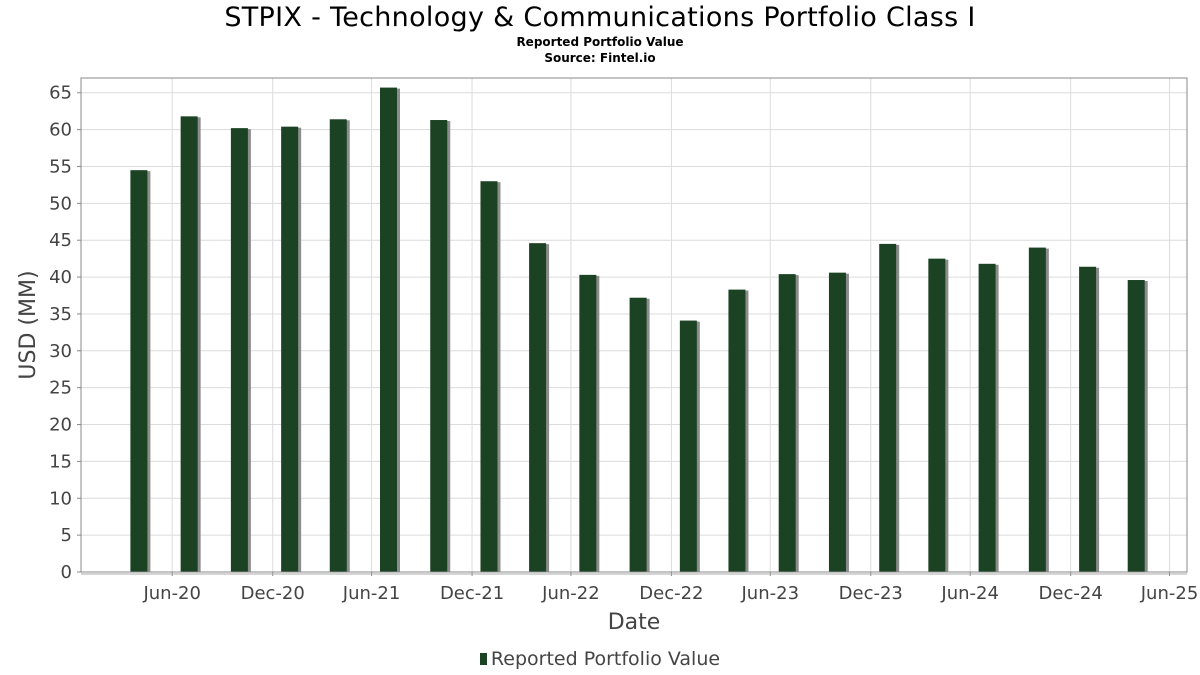  I want to click on x-tick-label: Jun-20, so click(171, 593).